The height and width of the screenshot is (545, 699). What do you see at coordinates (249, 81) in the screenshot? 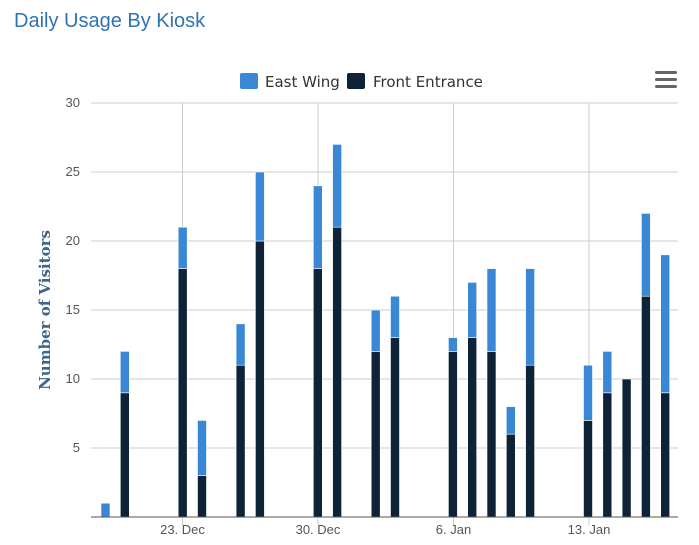
I see `legend-swatch-east-wing` at bounding box center [249, 81].